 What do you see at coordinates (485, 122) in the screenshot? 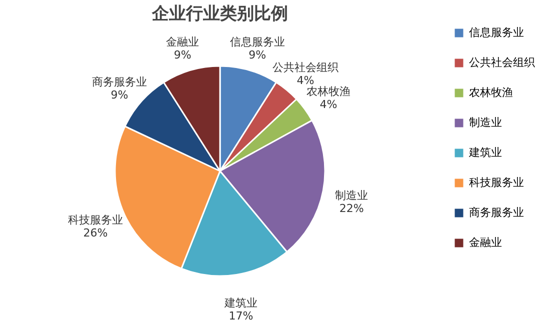
I see `legend-label: 制造业` at bounding box center [485, 122].